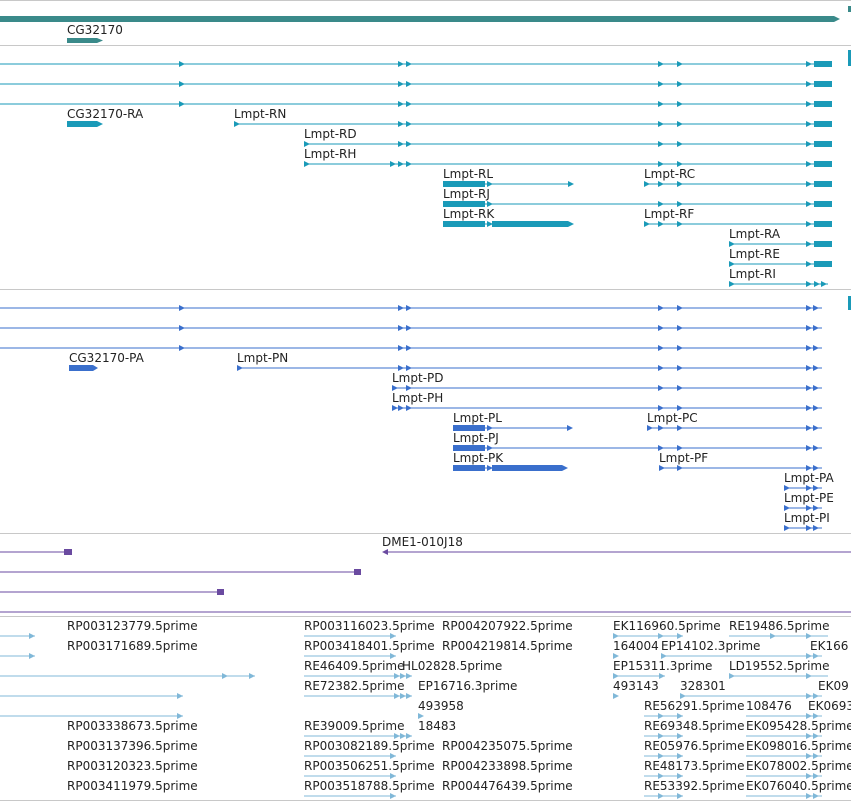  I want to click on est-label: RE48173.5prime, so click(694, 766).